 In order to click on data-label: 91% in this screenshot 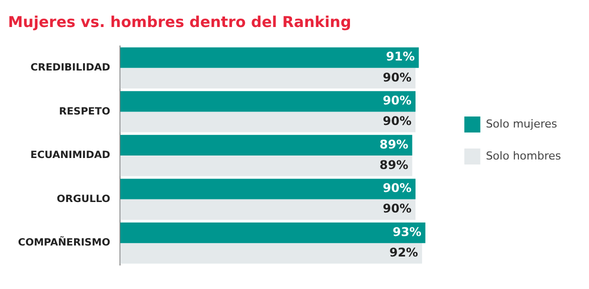, I will do `click(400, 57)`.